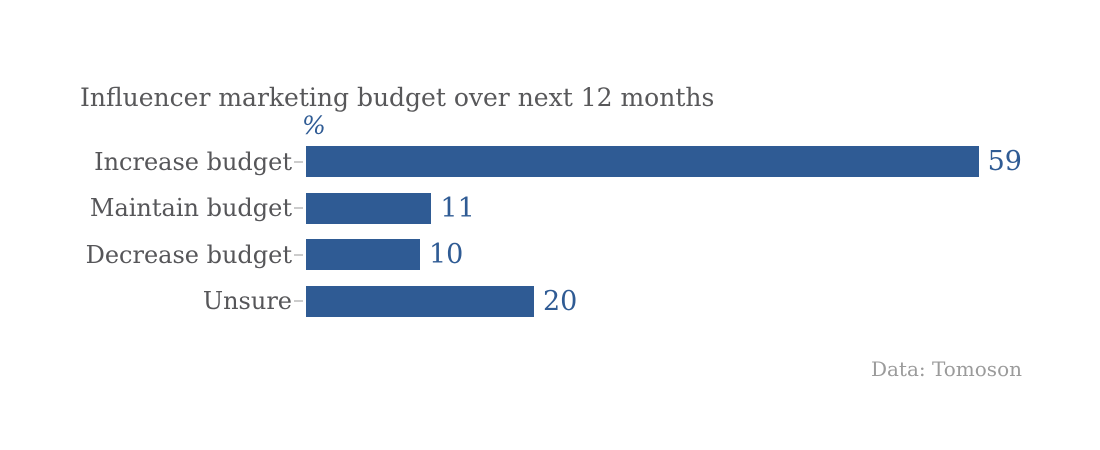 The width and height of the screenshot is (1100, 450). Describe the element at coordinates (446, 254) in the screenshot. I see `value-label: 10` at that location.